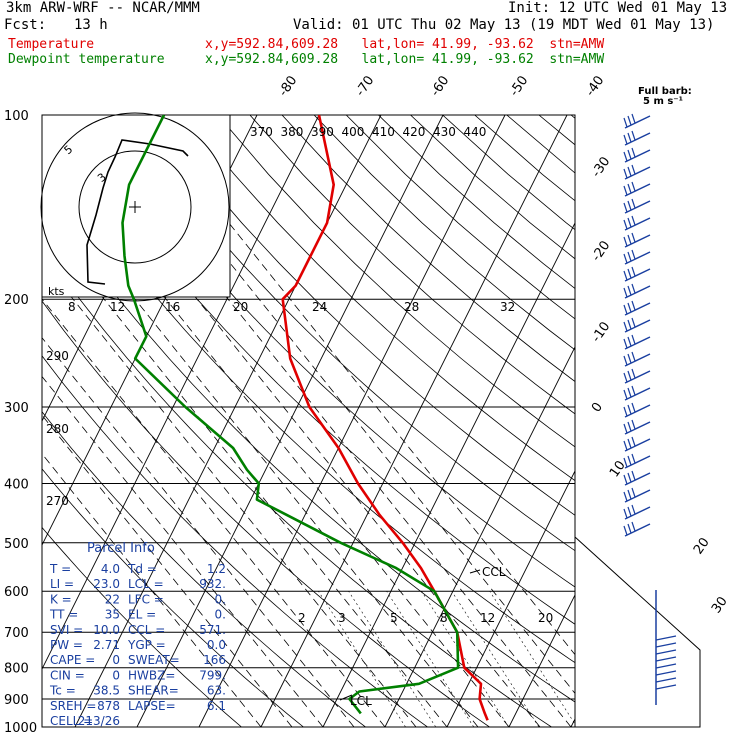 This screenshot has width=740, height=740. Describe the element at coordinates (216, 645) in the screenshot. I see `parcel-field-value: 0.0` at that location.